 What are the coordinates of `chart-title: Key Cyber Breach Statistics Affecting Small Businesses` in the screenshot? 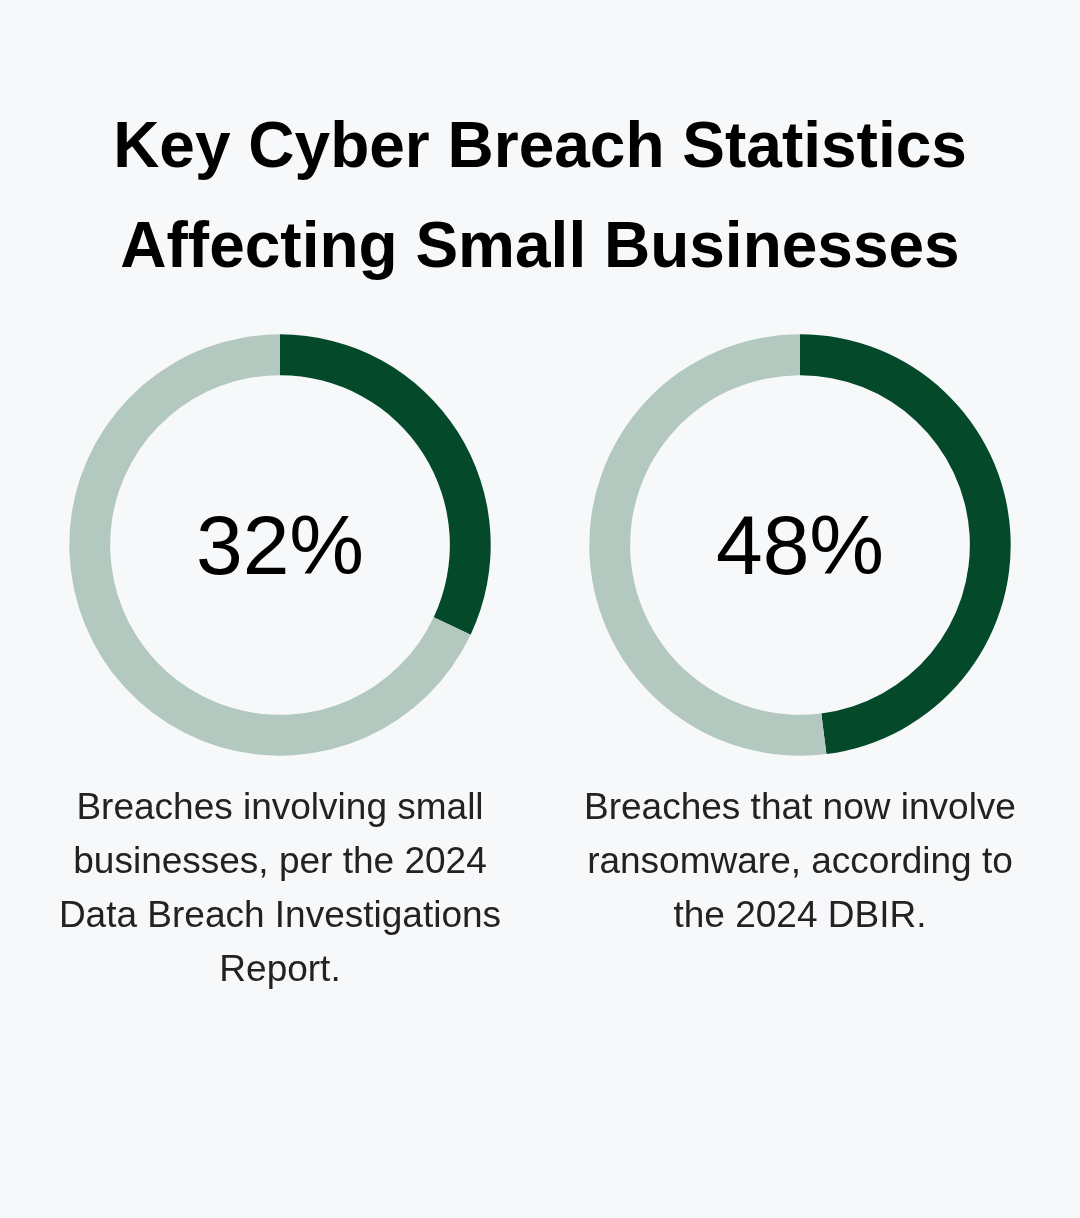 It's located at (540, 195).